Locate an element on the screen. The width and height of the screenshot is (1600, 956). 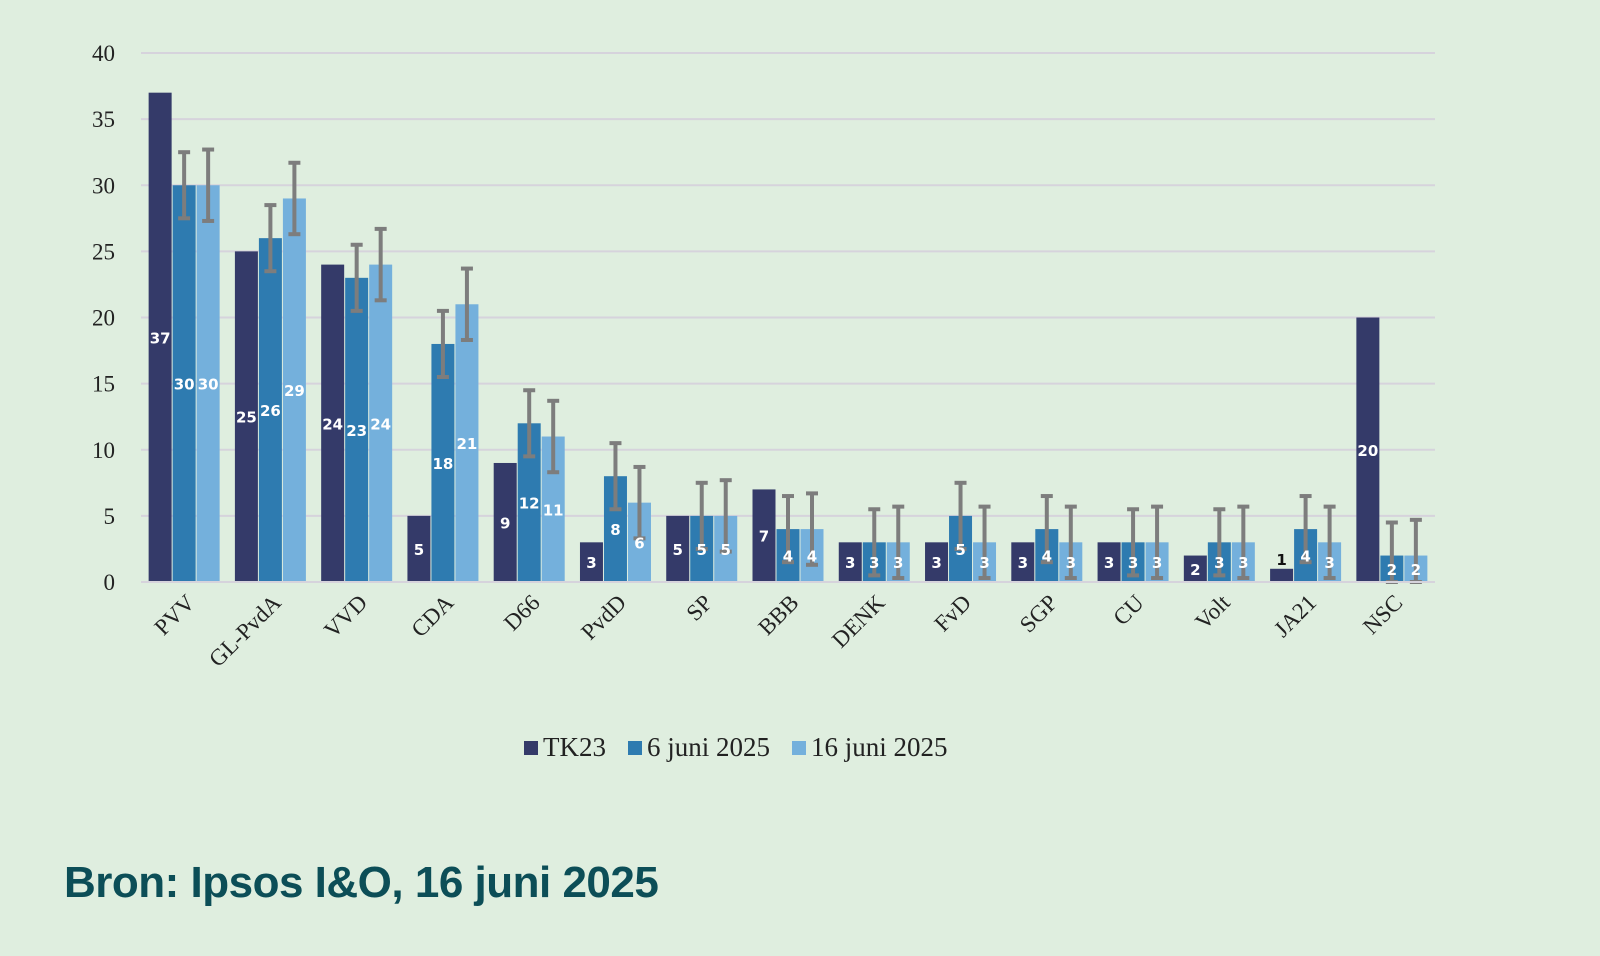
legend-label: 6 juni 2025 is located at coordinates (709, 747).